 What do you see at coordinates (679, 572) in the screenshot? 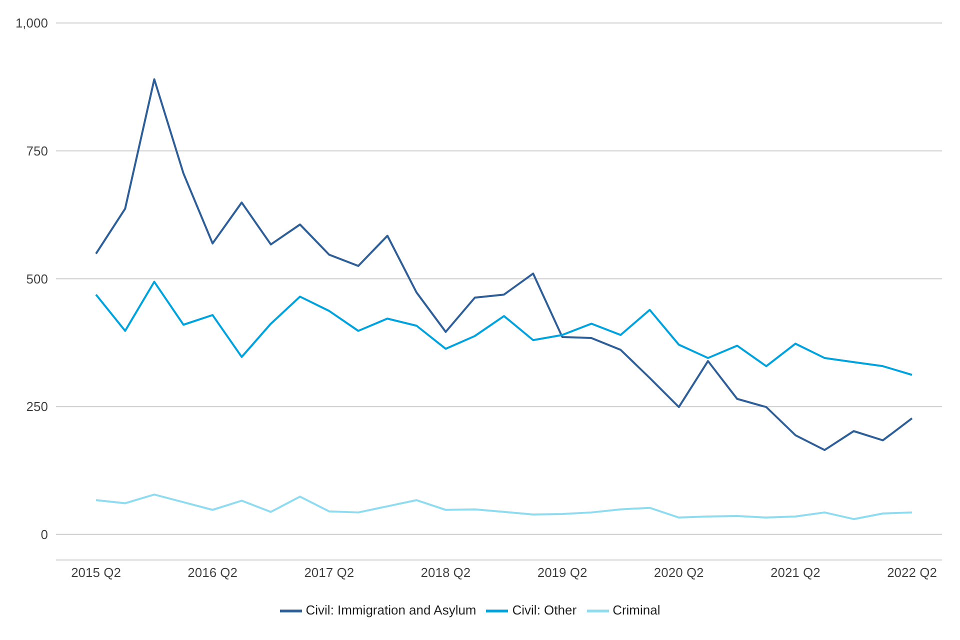
I see `x-tick-label: 2020 Q2` at bounding box center [679, 572].